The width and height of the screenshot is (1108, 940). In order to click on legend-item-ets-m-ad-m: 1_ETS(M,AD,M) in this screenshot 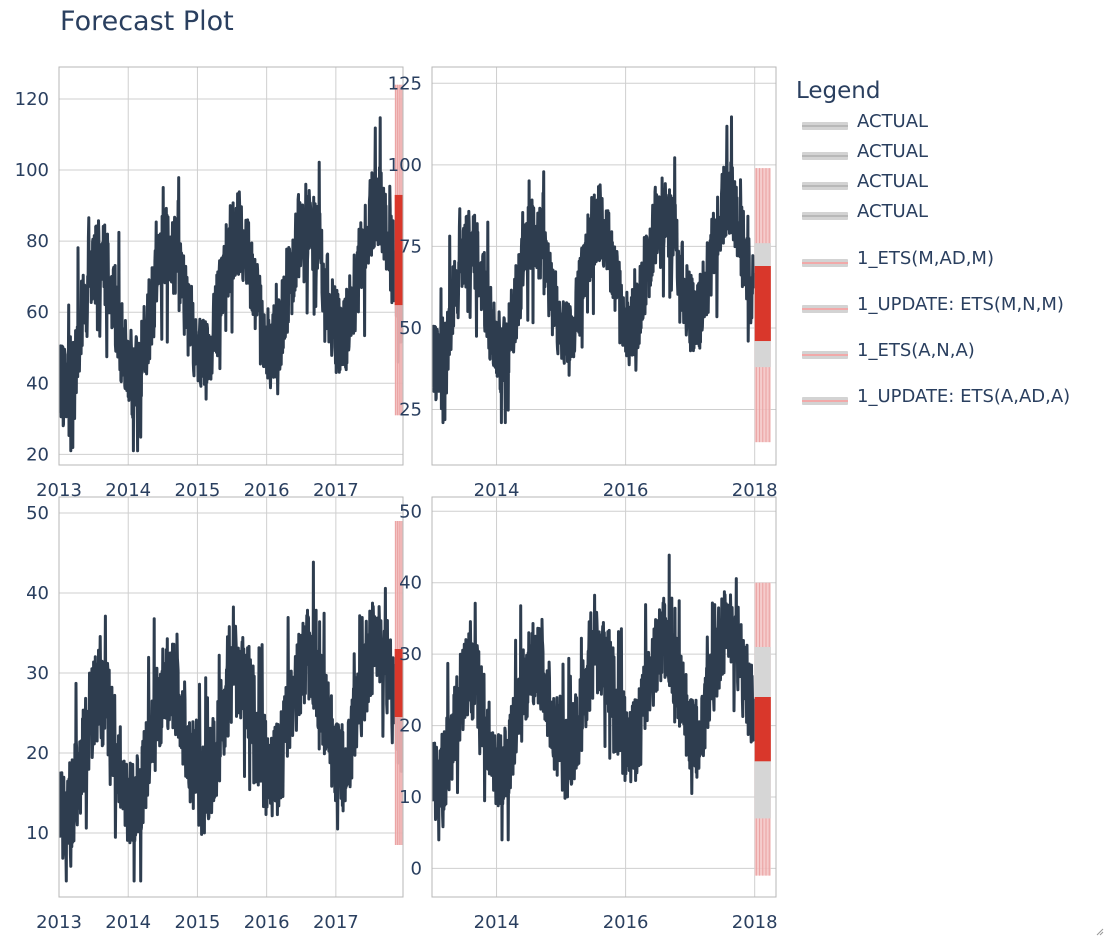, I will do `click(895, 270)`.